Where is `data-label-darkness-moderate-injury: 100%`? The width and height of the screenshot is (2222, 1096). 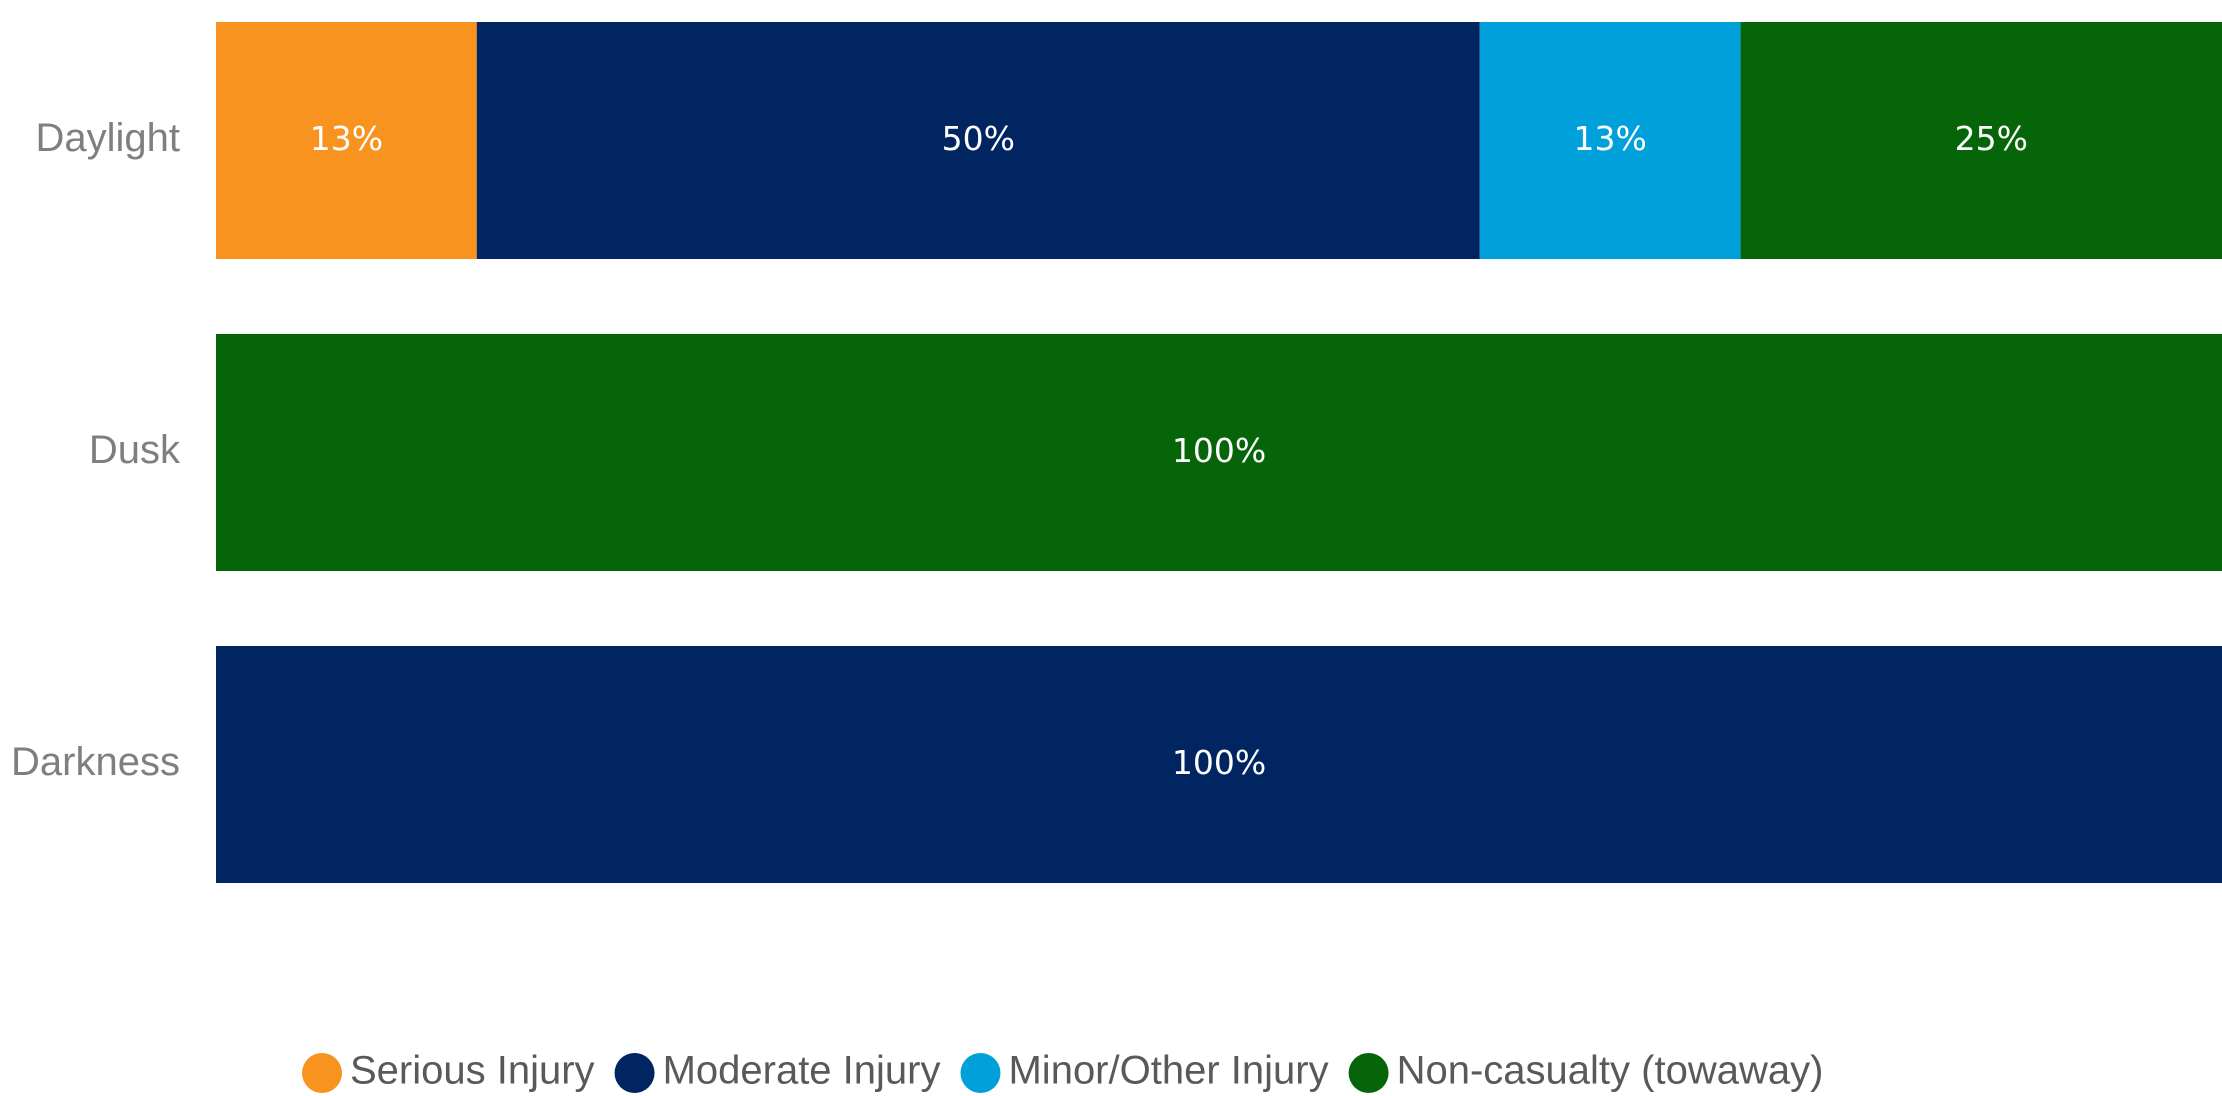
data-label-darkness-moderate-injury: 100% is located at coordinates (1219, 762).